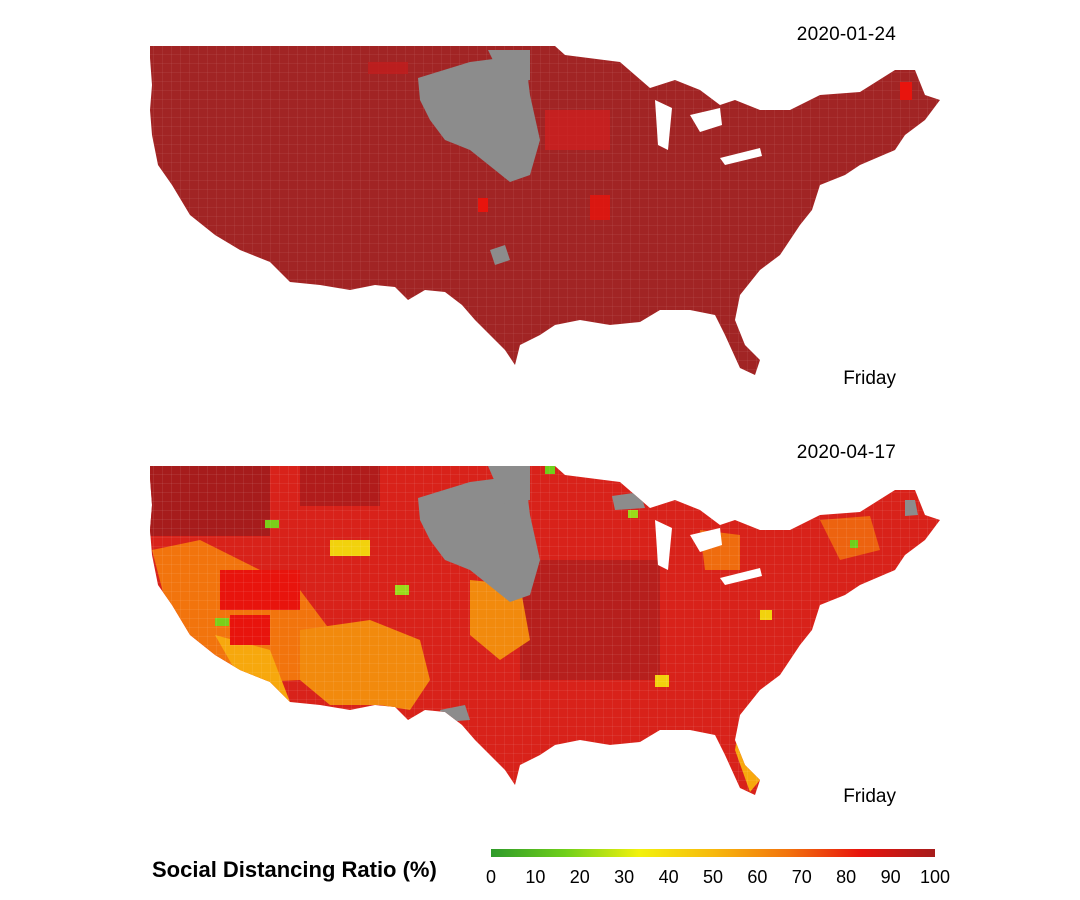 The height and width of the screenshot is (900, 1080). I want to click on panel-date-label: 2020-01-24, so click(846, 34).